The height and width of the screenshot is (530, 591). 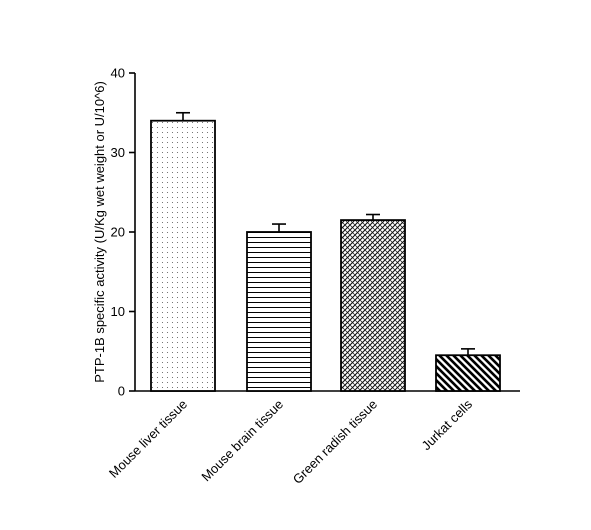 I want to click on y-tick-label: 30, so click(x=118, y=152).